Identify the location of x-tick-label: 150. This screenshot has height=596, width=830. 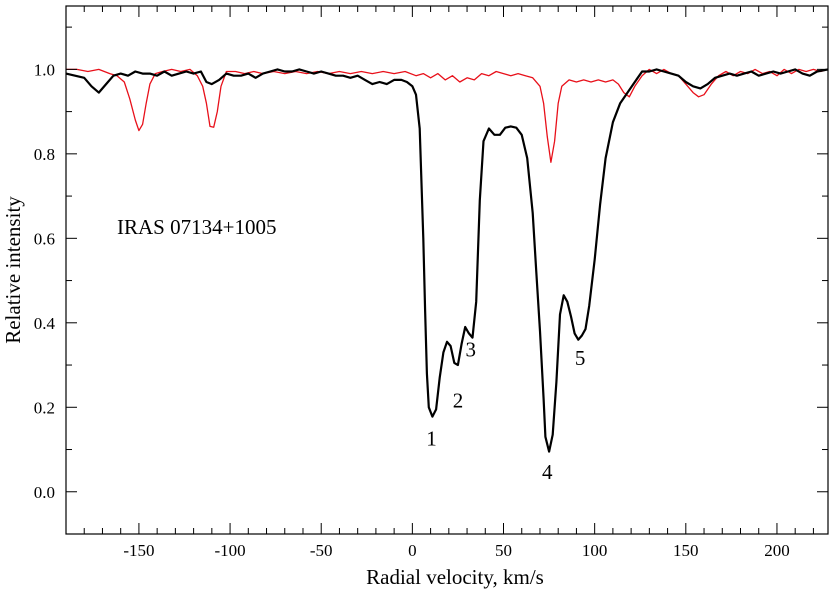
(686, 550).